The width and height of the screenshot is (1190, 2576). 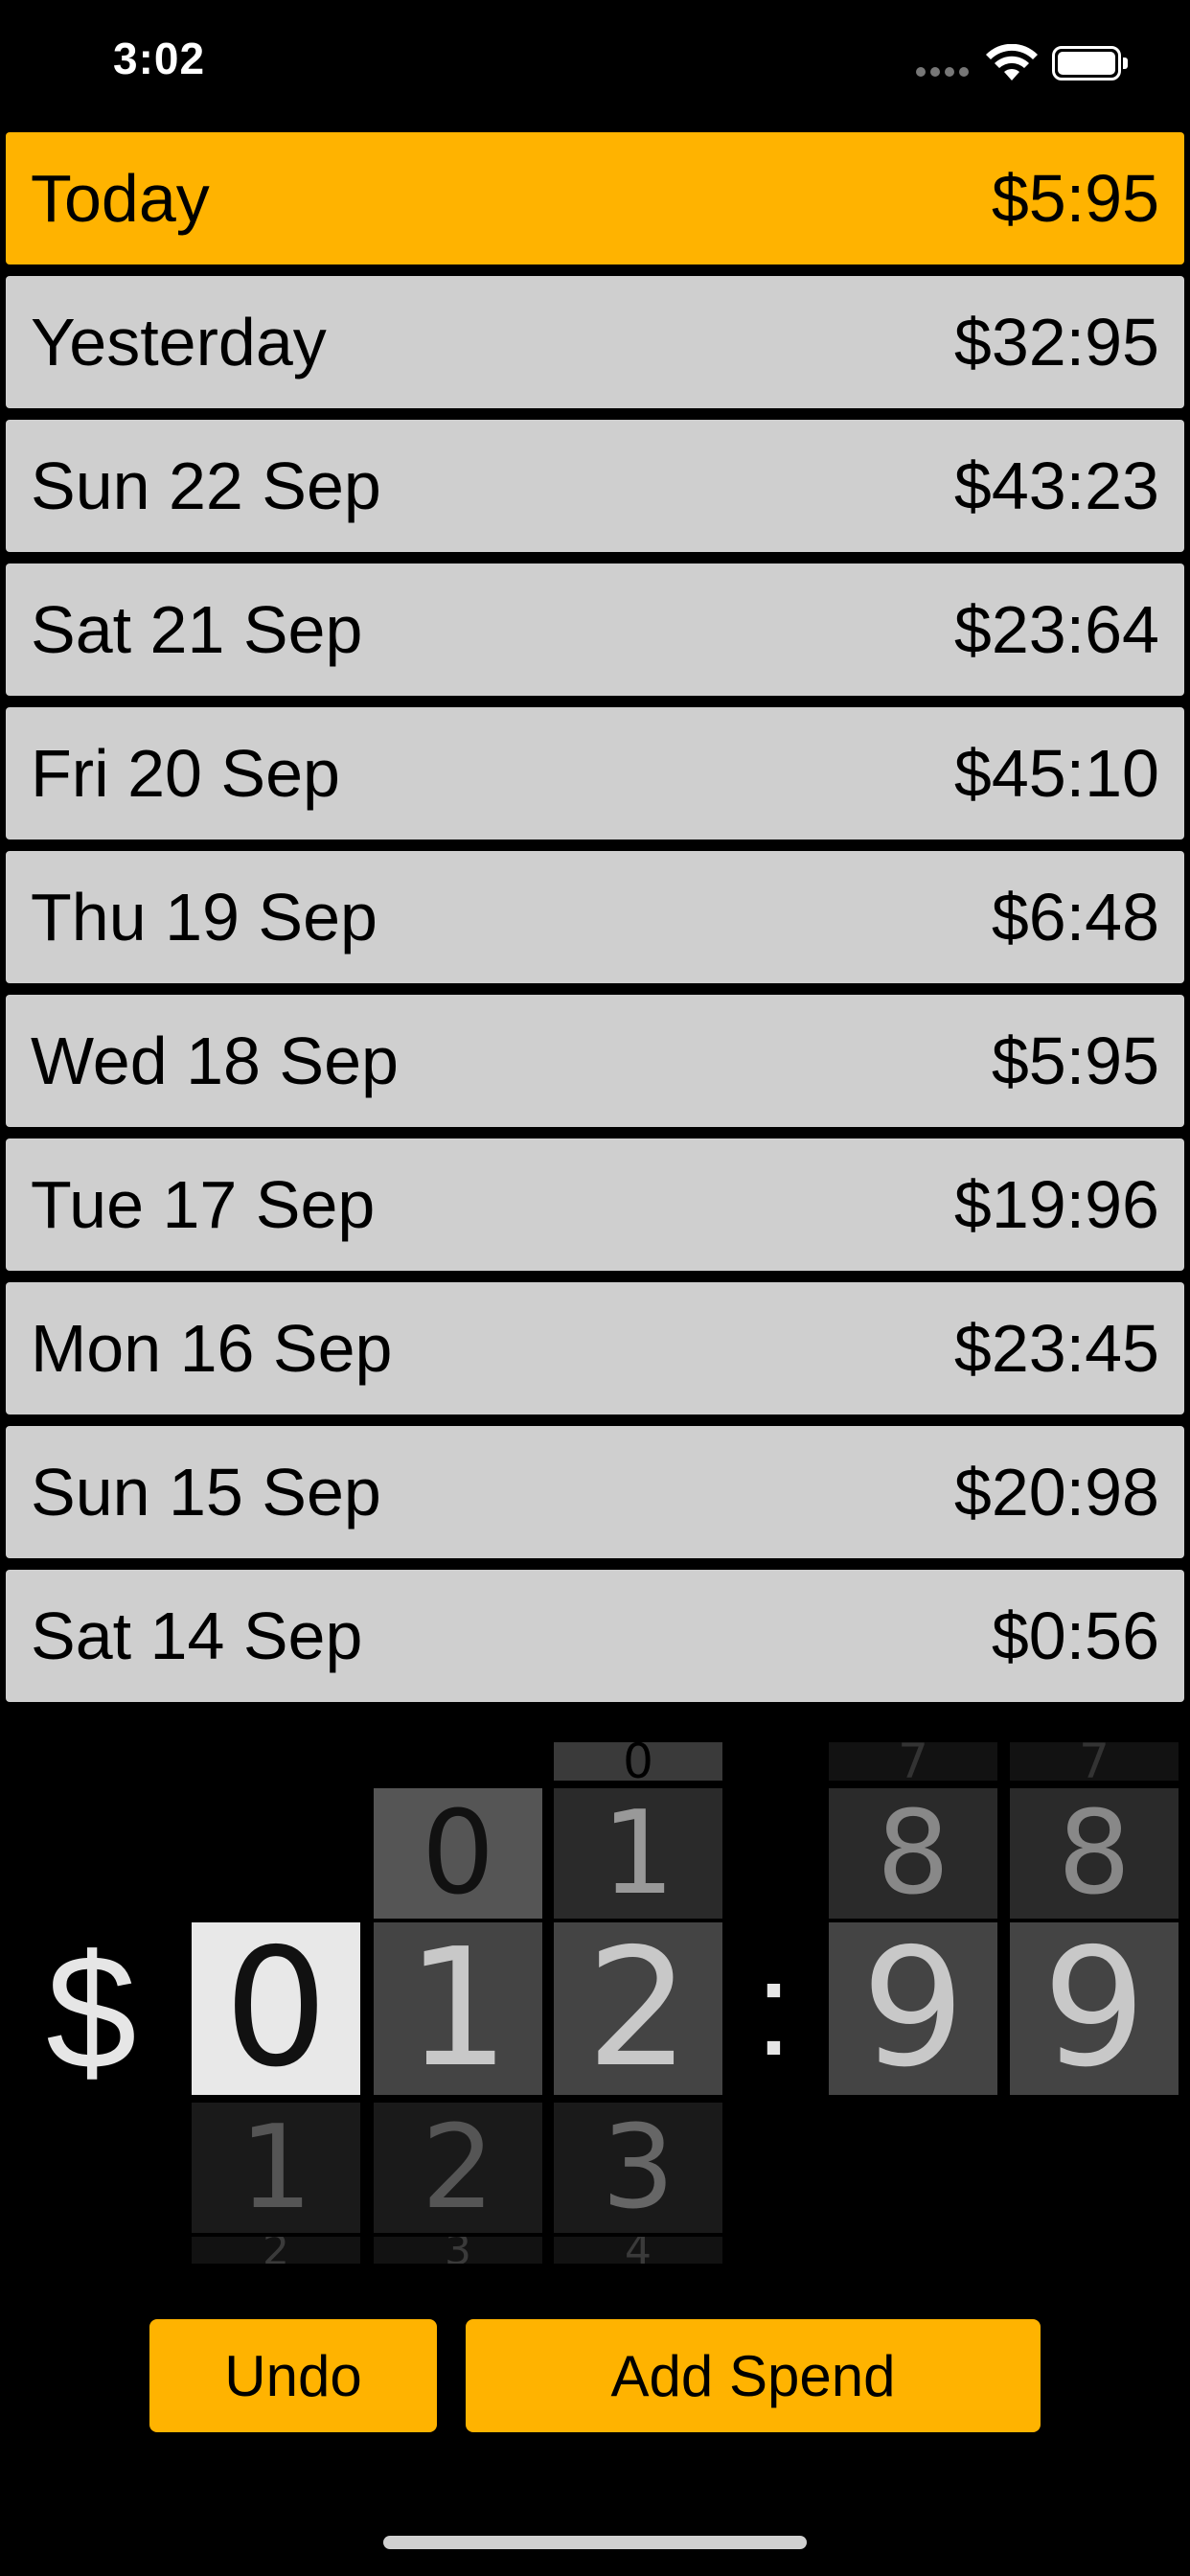 I want to click on day-label: Wed 18 Sep, so click(x=215, y=1061).